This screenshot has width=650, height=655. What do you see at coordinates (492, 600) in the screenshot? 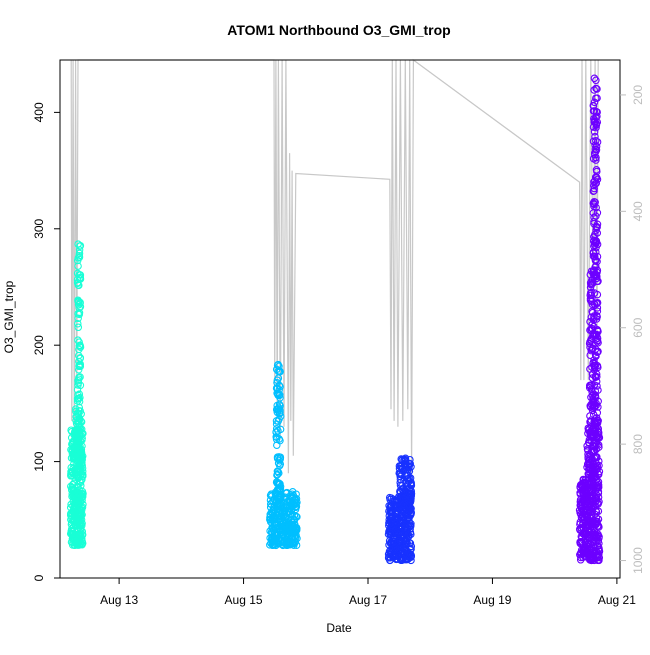
I see `x-tick-label: Aug 19` at bounding box center [492, 600].